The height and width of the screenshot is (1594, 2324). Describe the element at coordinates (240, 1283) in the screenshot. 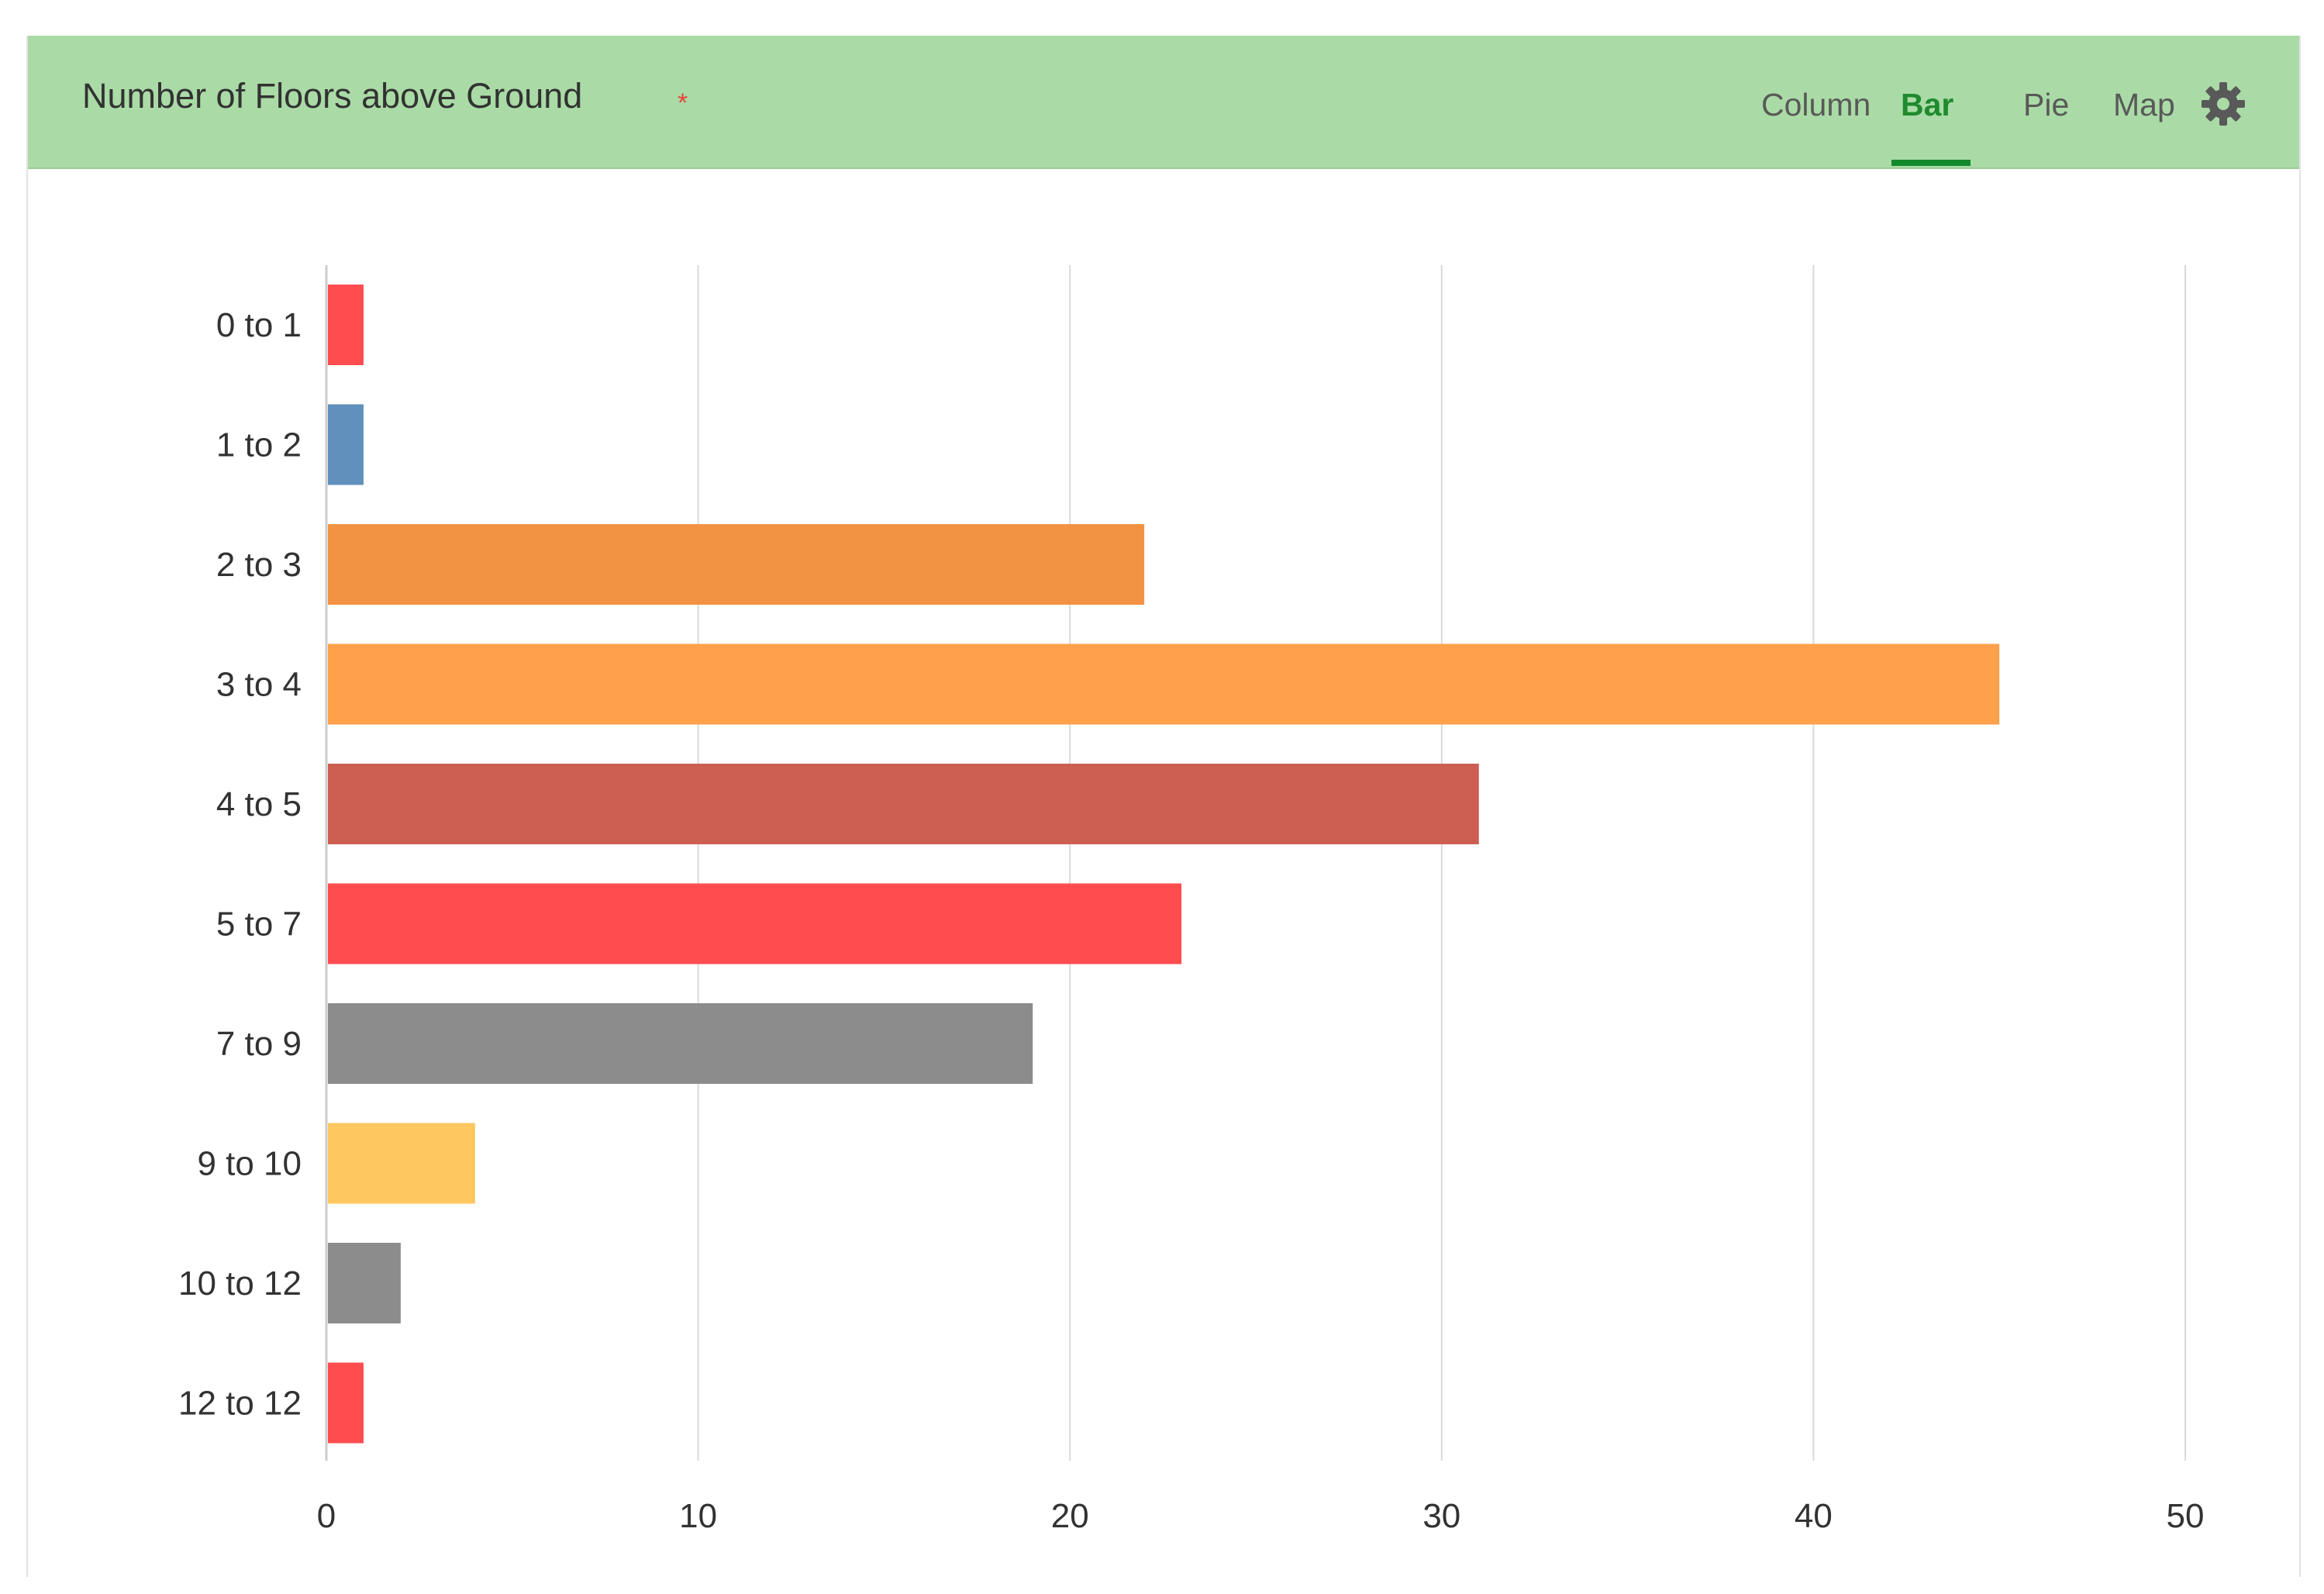

I see `y-tick-label: 10 to 12` at that location.